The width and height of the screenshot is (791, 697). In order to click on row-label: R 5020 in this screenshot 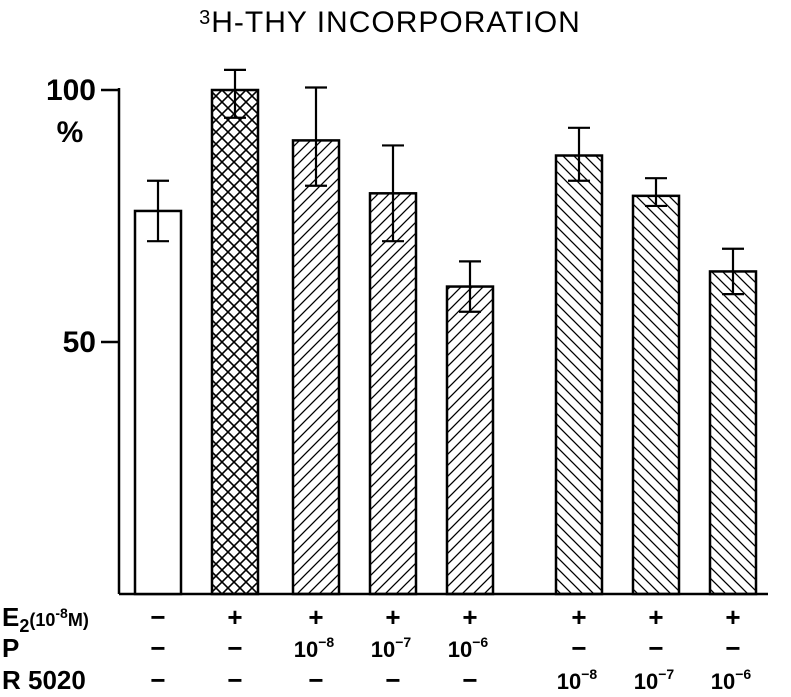, I will do `click(44, 680)`.